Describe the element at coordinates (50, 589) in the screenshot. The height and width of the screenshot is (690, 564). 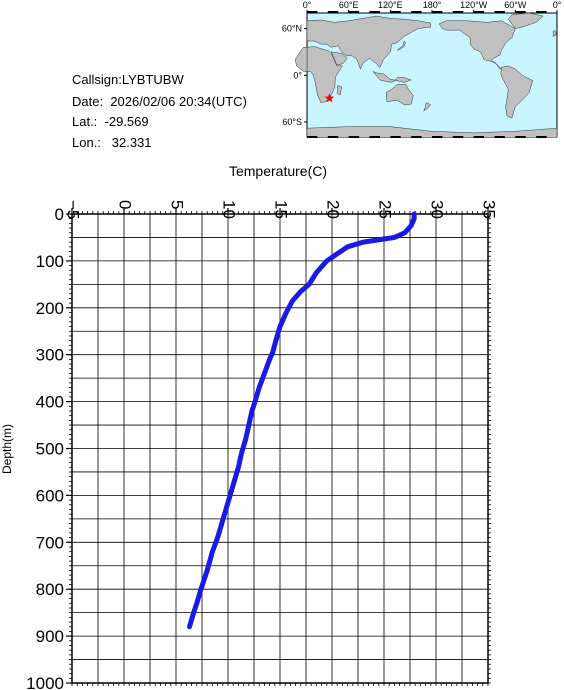
I see `y-tick-label: 800` at that location.